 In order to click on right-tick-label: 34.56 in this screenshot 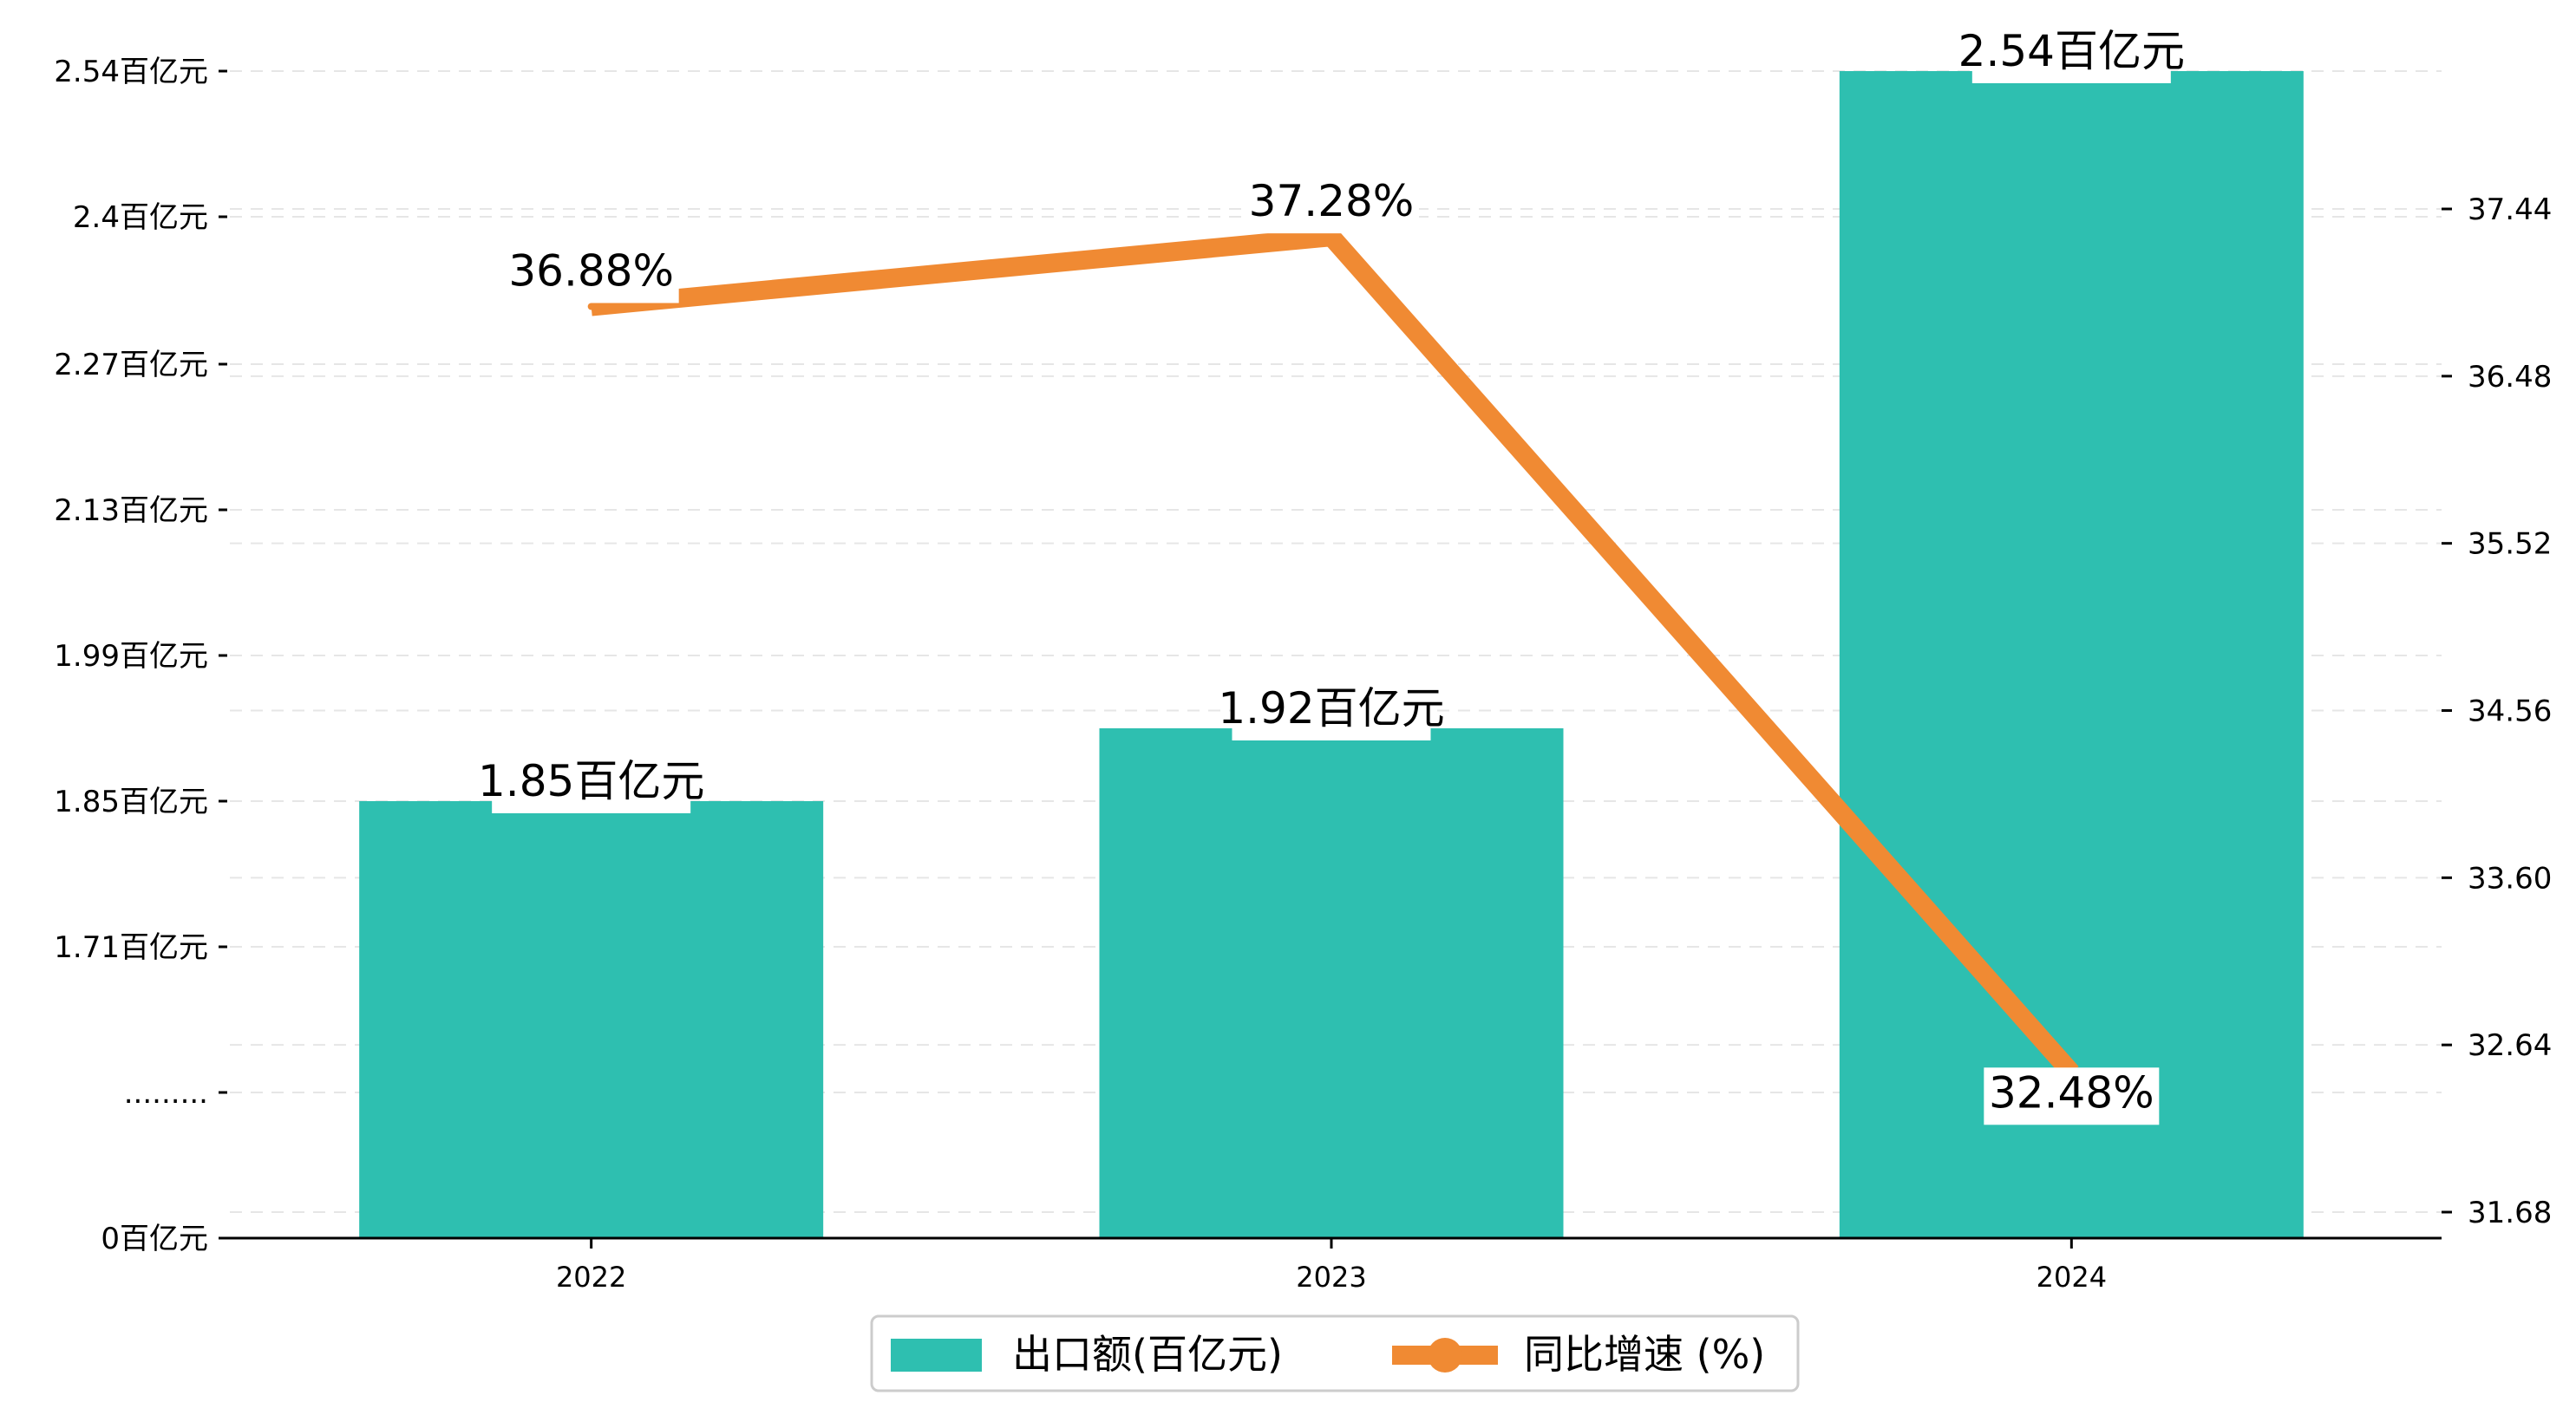, I will do `click(2510, 711)`.